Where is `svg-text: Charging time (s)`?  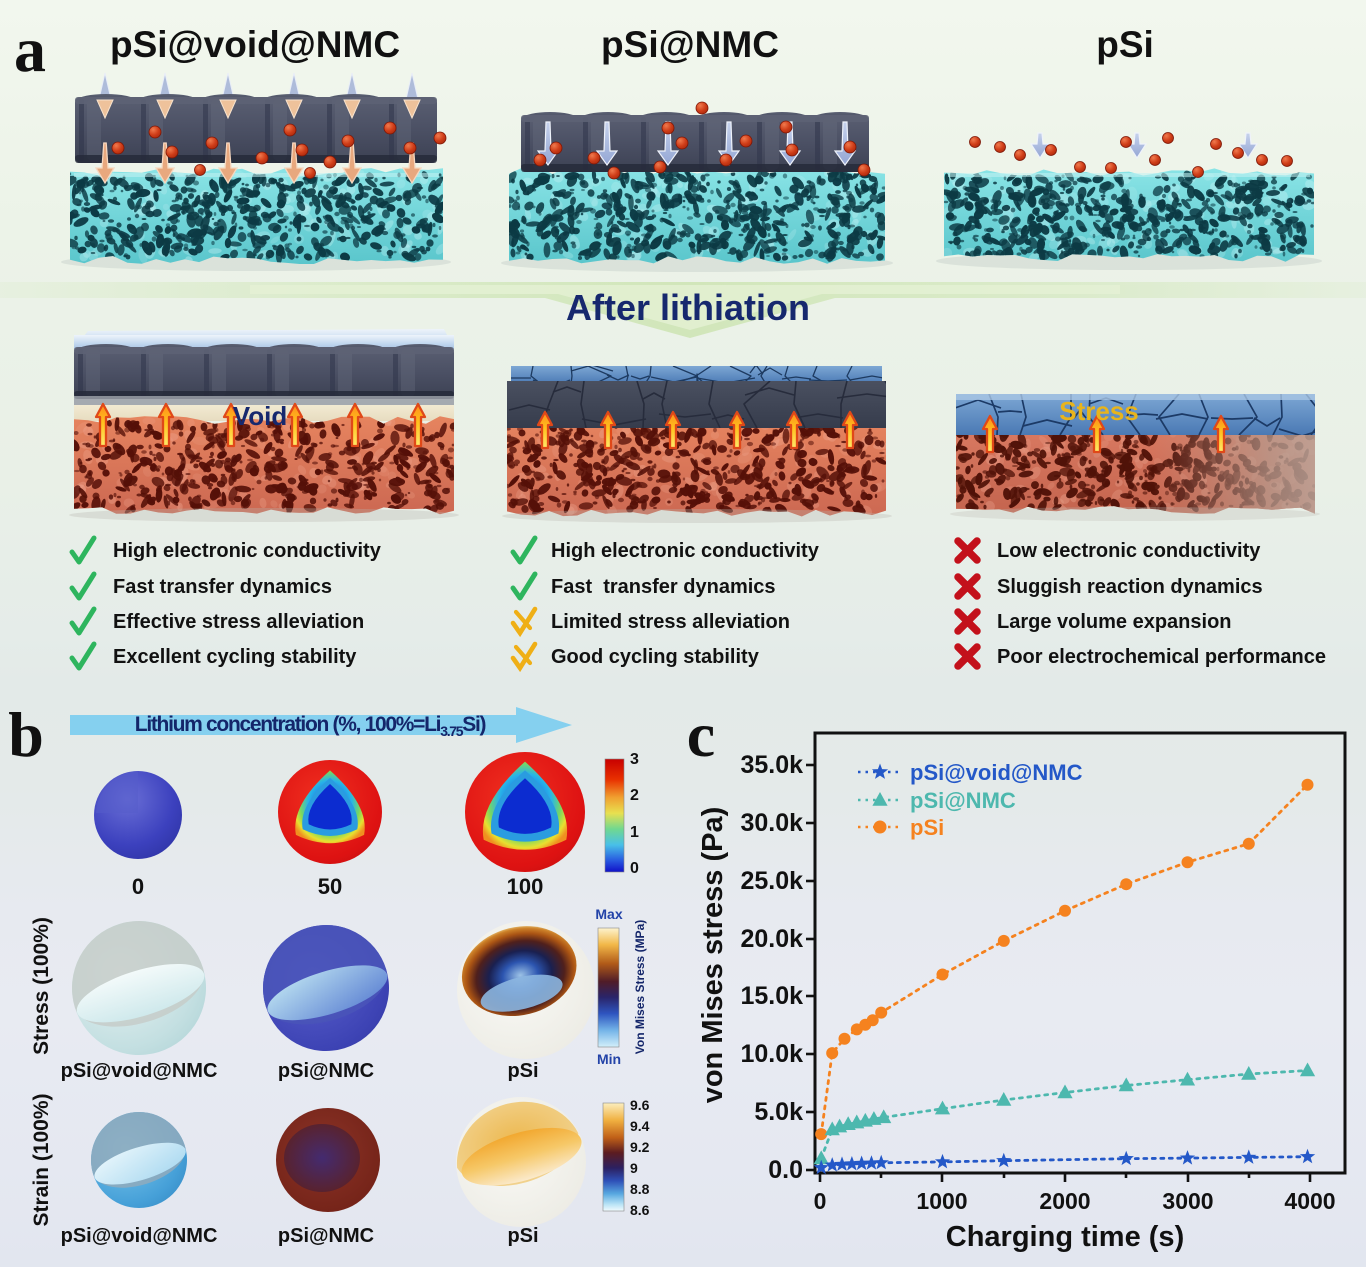 svg-text: Charging time (s) is located at coordinates (1065, 1237).